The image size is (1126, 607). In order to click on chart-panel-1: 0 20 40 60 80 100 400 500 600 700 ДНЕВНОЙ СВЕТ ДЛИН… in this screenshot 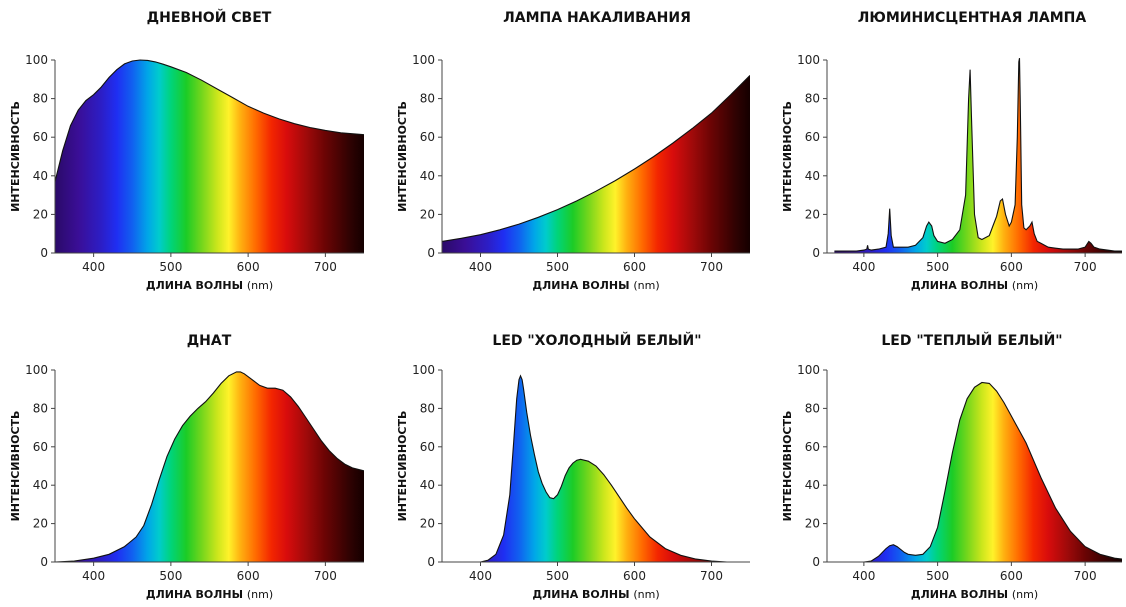, I will do `click(186, 150)`.